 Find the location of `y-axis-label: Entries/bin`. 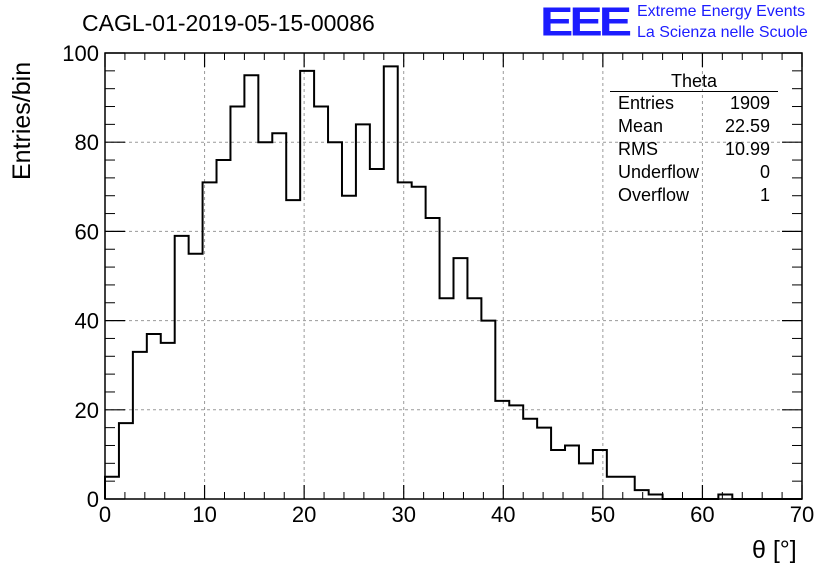

y-axis-label: Entries/bin is located at coordinates (22, 120).